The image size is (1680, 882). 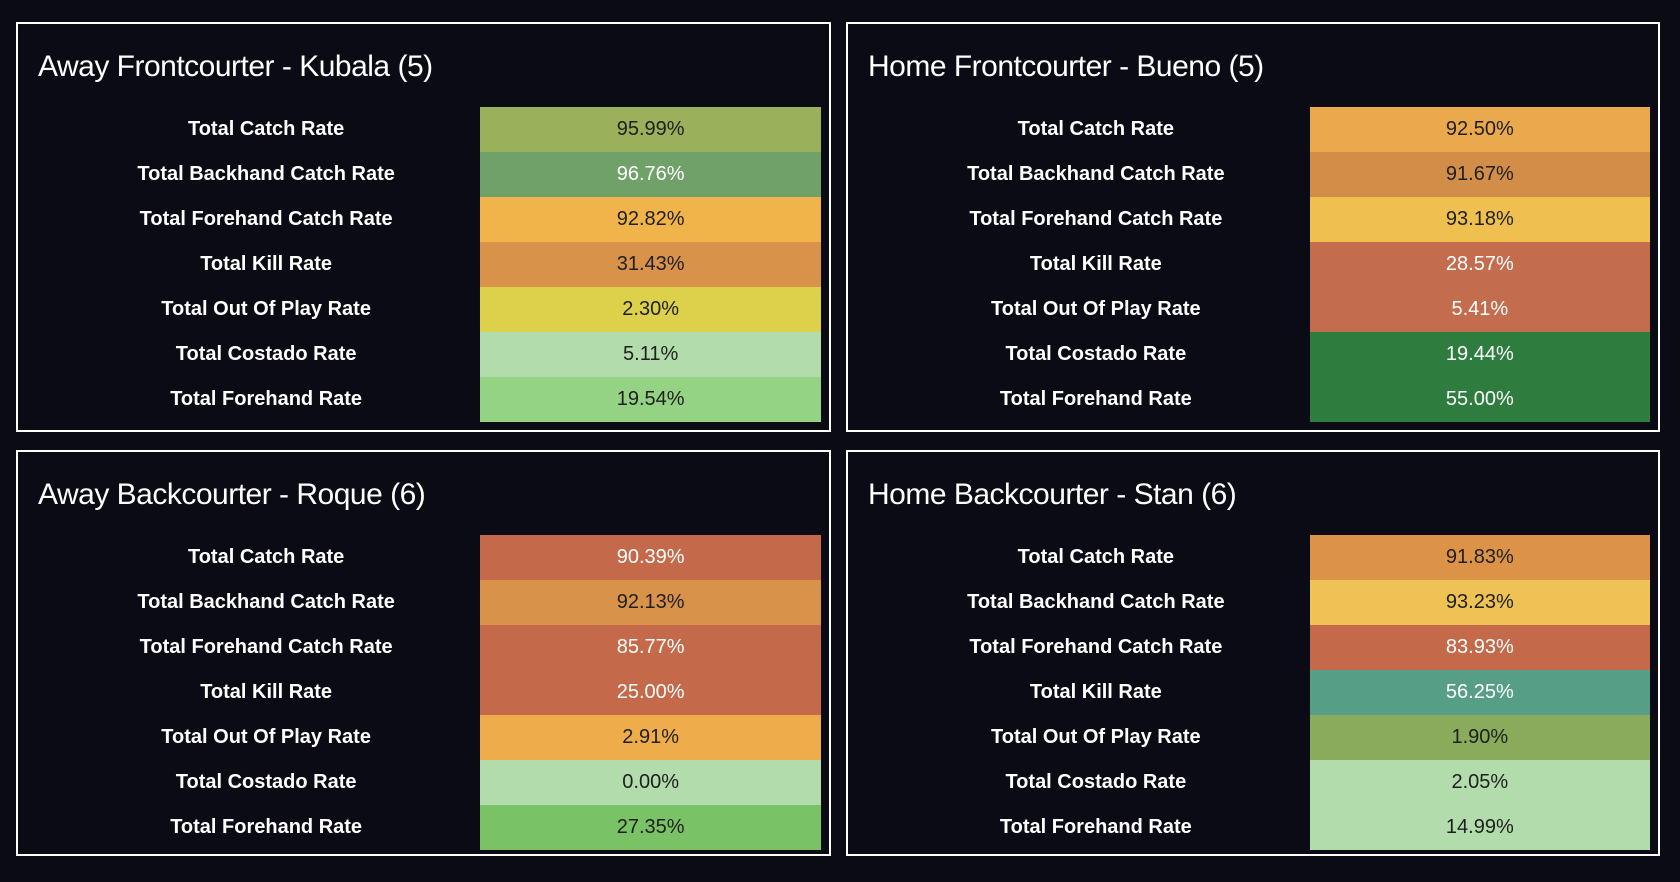 I want to click on table-row: Total Costado Rate 2.05%, so click(x=1253, y=782).